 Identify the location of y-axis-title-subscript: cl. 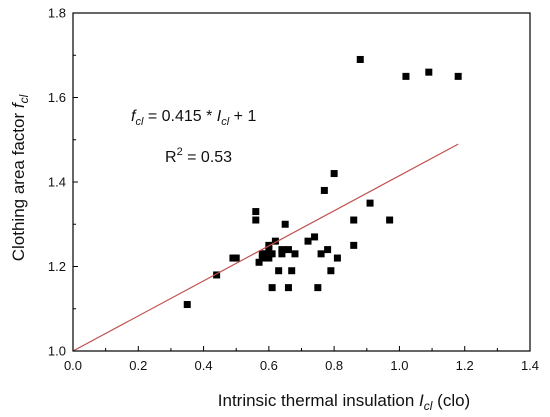
(24, 98).